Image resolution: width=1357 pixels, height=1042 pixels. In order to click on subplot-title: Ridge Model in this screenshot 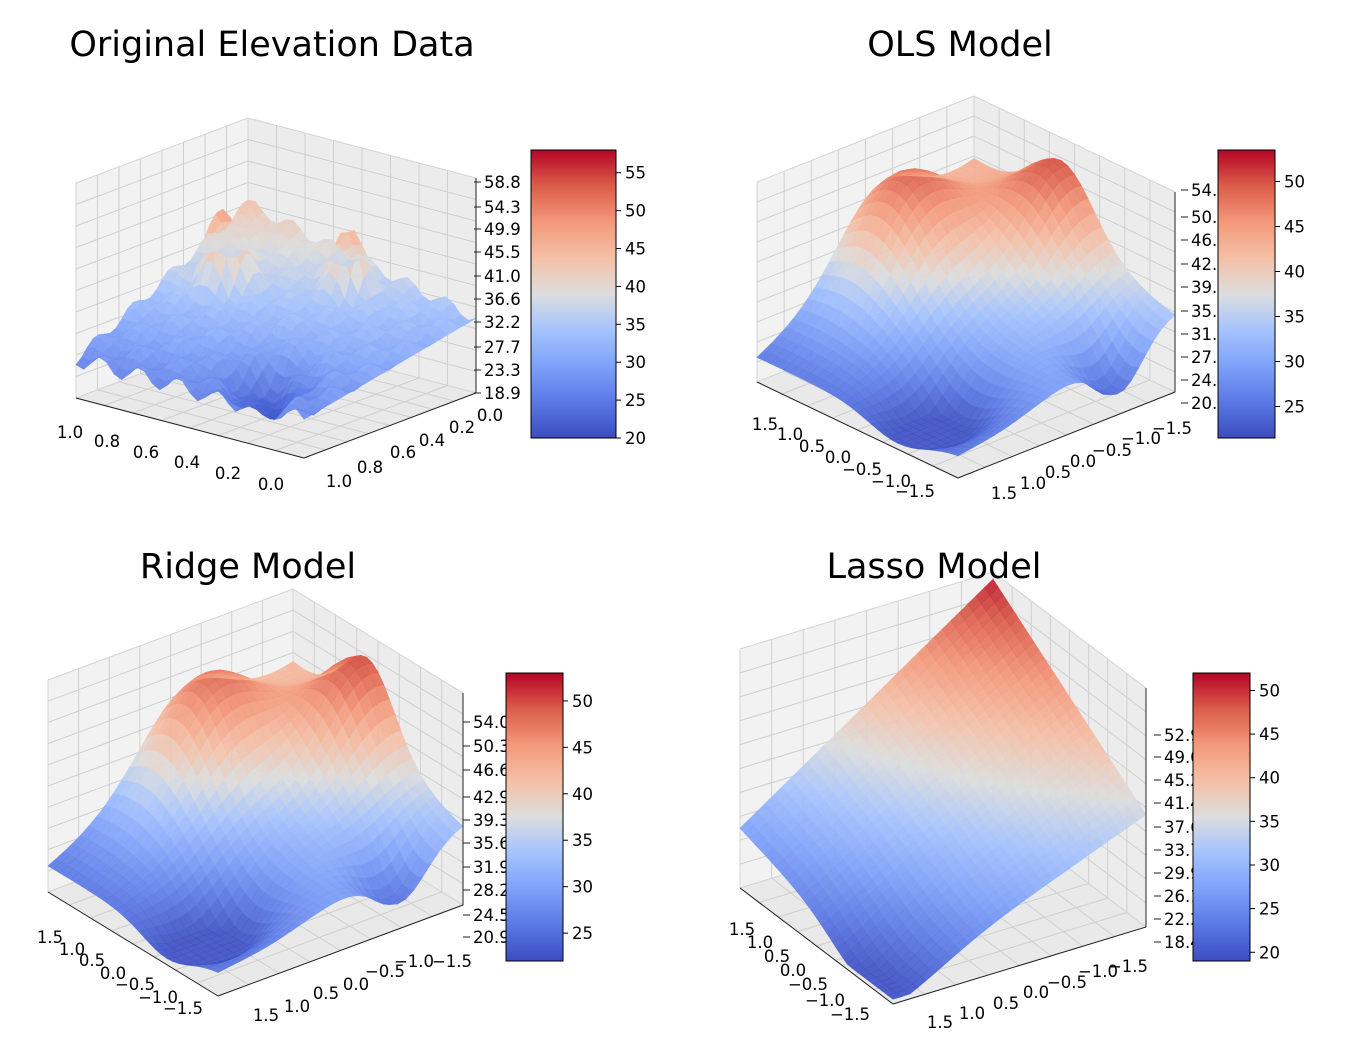, I will do `click(248, 567)`.